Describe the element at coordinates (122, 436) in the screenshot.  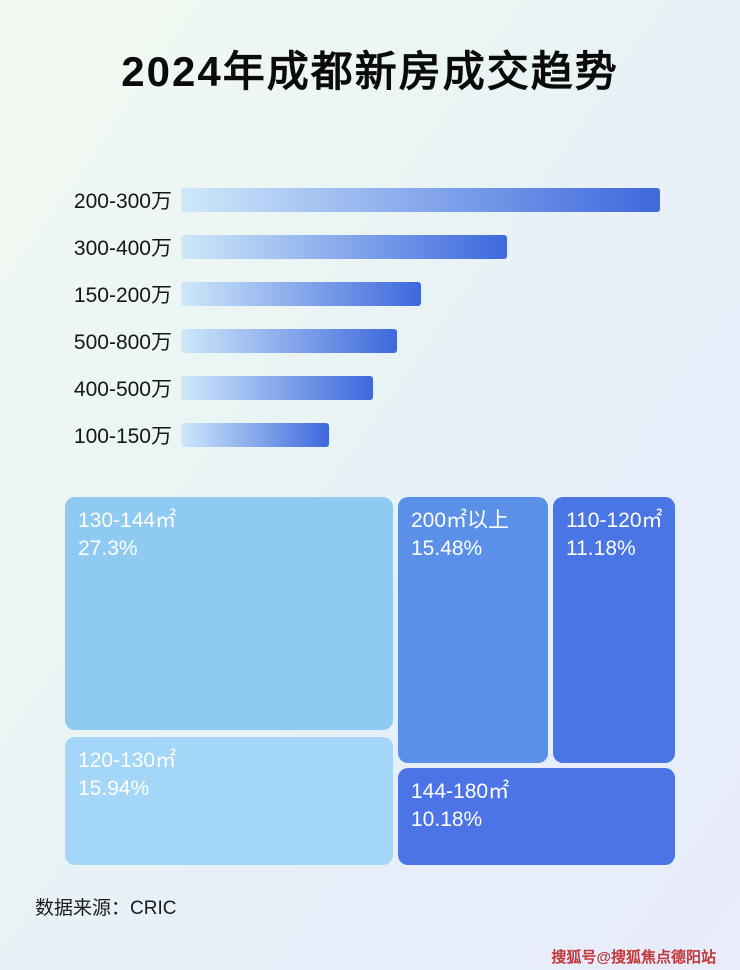
I see `bar-category-label: 100-150万` at that location.